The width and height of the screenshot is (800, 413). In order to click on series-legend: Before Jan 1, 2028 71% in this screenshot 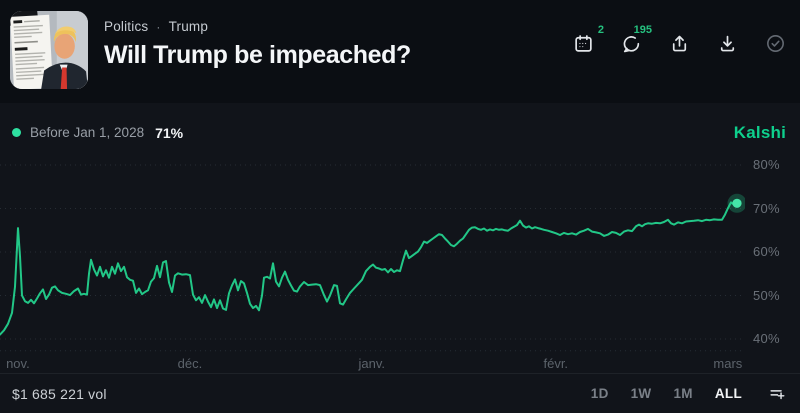, I will do `click(97, 133)`.